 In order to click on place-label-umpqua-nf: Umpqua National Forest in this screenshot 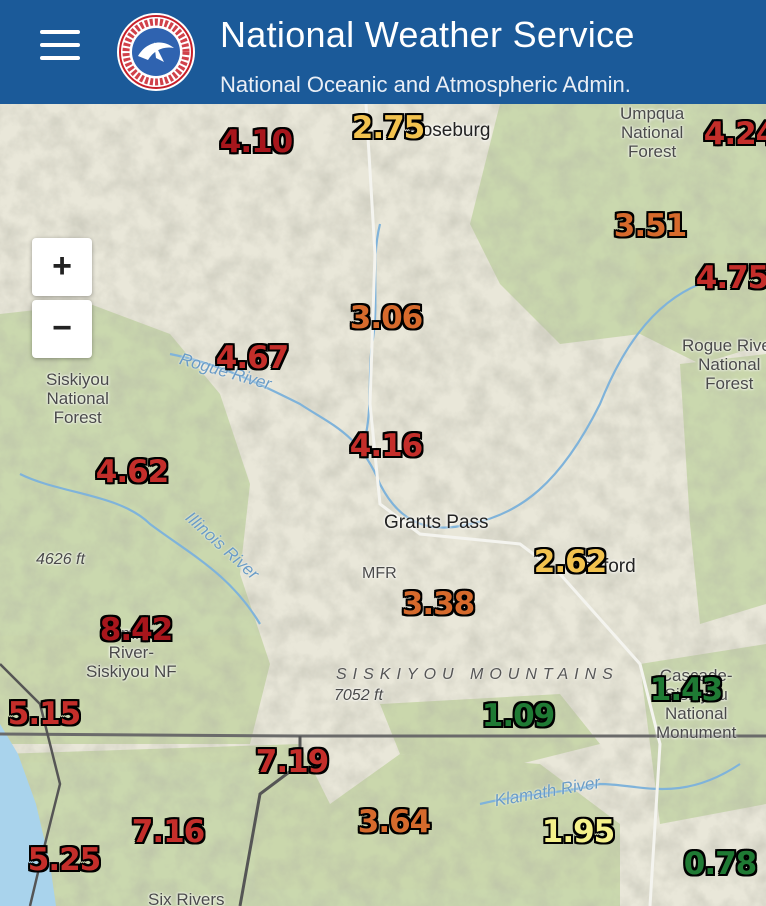, I will do `click(652, 132)`.